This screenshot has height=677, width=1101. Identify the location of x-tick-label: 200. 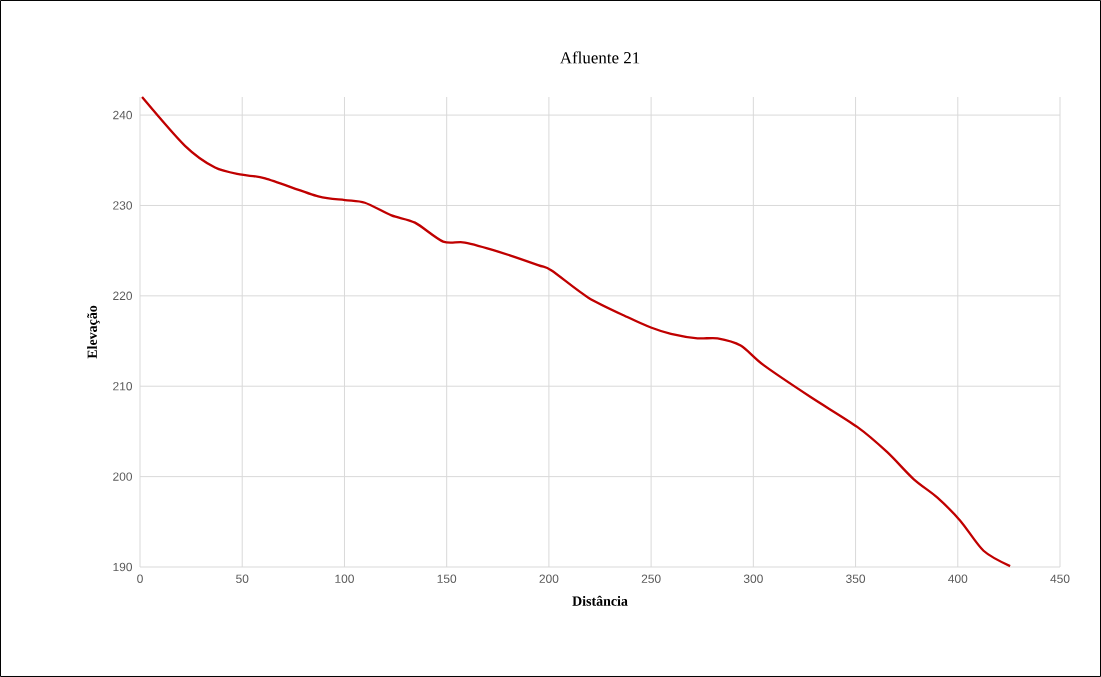
(549, 578).